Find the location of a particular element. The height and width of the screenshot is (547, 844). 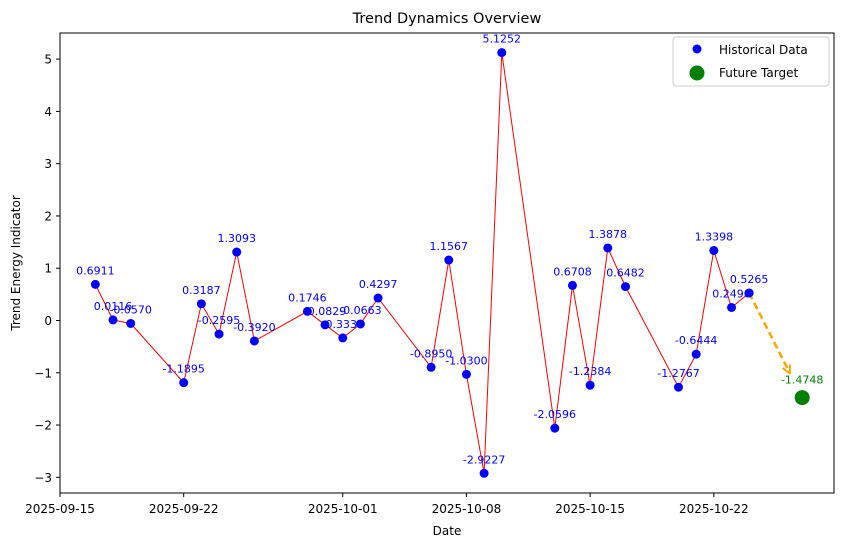

data-label: 0.2490 is located at coordinates (731, 293).